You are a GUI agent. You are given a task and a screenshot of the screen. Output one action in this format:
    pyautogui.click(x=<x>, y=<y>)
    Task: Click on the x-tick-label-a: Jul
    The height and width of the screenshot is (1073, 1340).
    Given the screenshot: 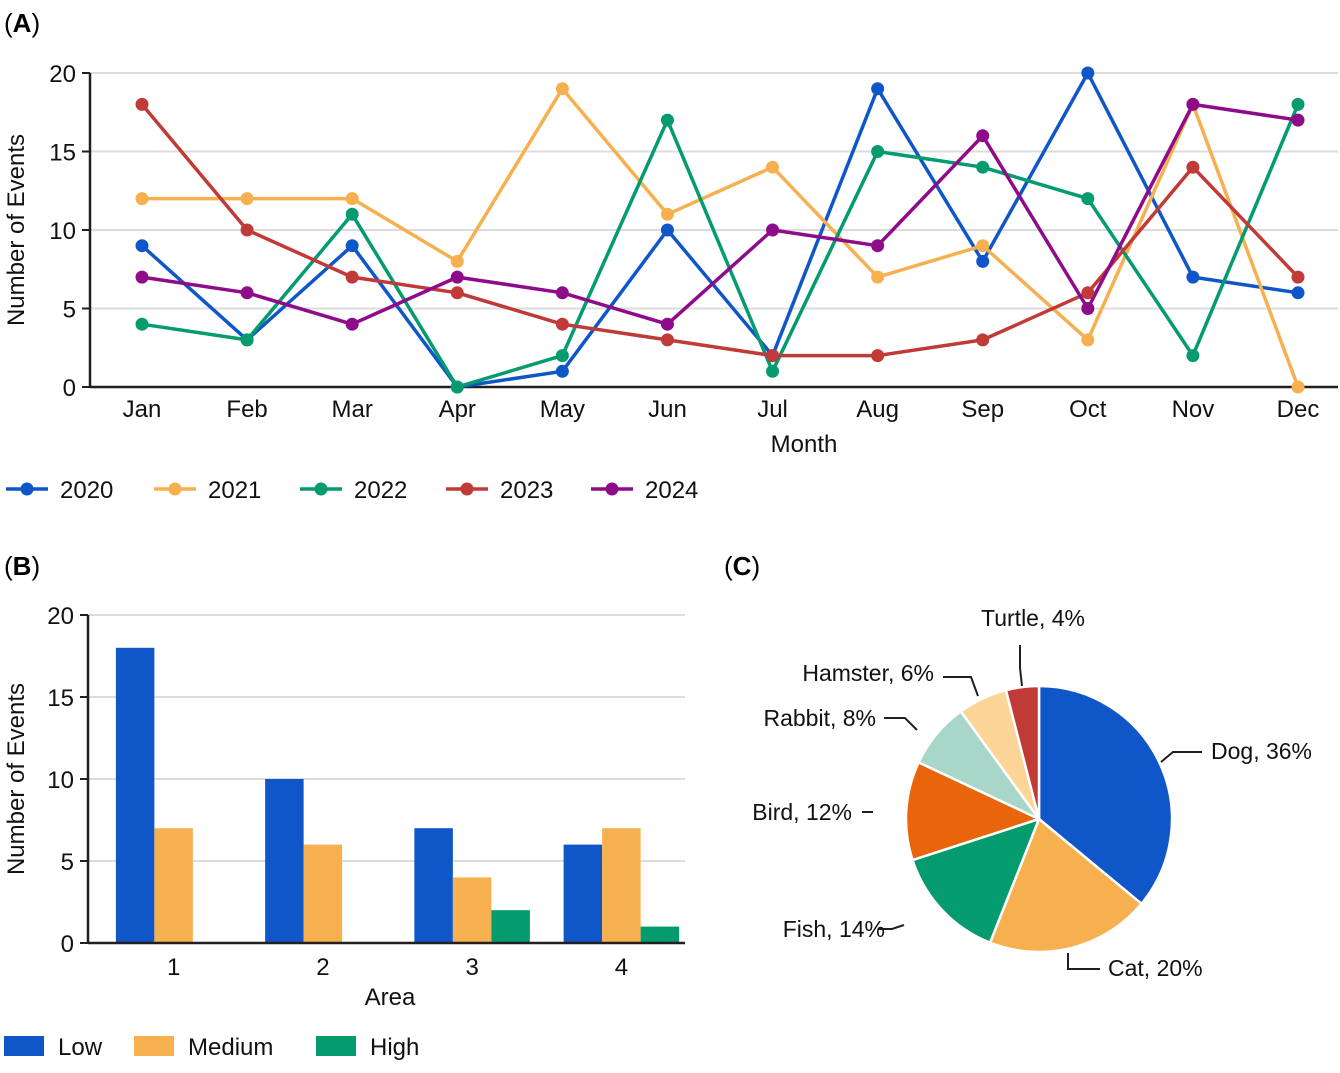 What is the action you would take?
    pyautogui.click(x=772, y=409)
    